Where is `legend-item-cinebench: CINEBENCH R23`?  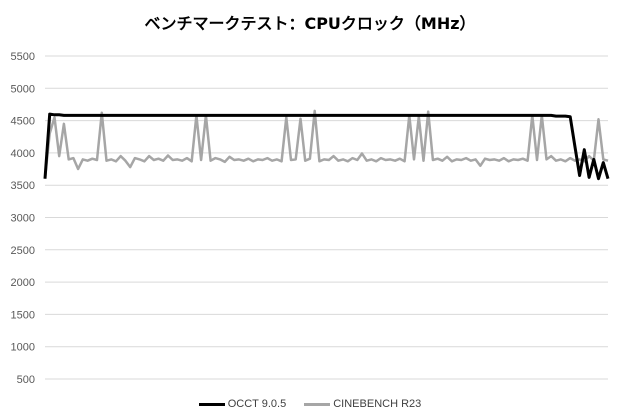 legend-item-cinebench: CINEBENCH R23 is located at coordinates (362, 404).